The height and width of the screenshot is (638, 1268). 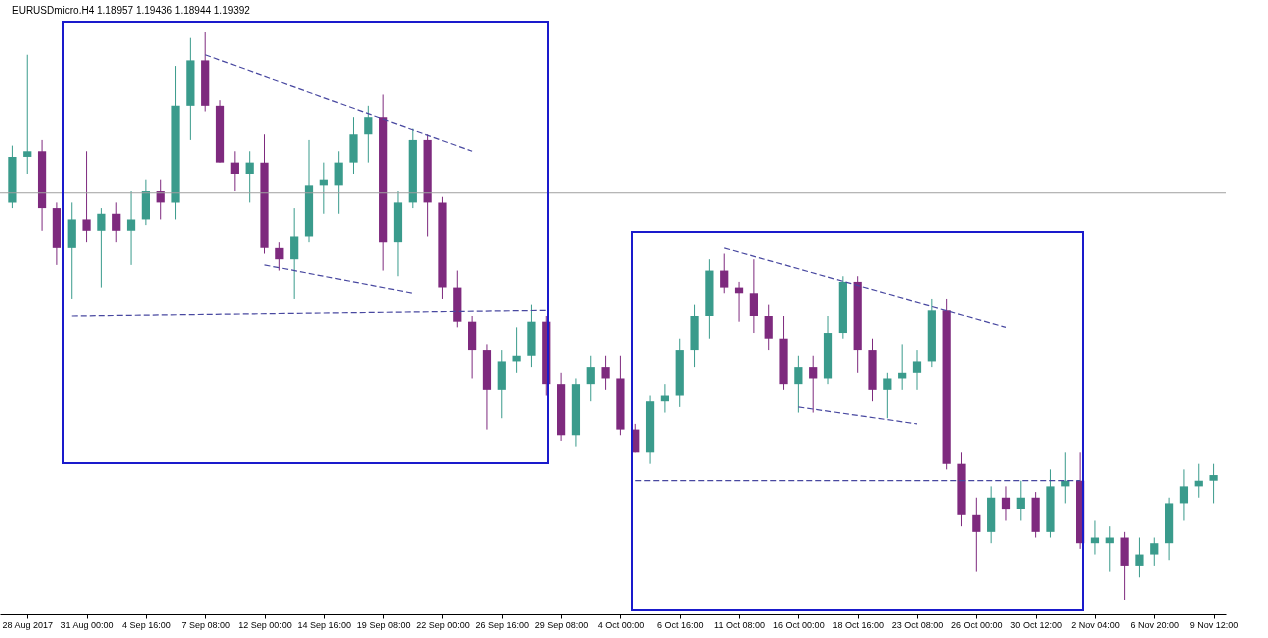 What do you see at coordinates (502, 624) in the screenshot?
I see `x-tick-label: 26 Sep 16:00` at bounding box center [502, 624].